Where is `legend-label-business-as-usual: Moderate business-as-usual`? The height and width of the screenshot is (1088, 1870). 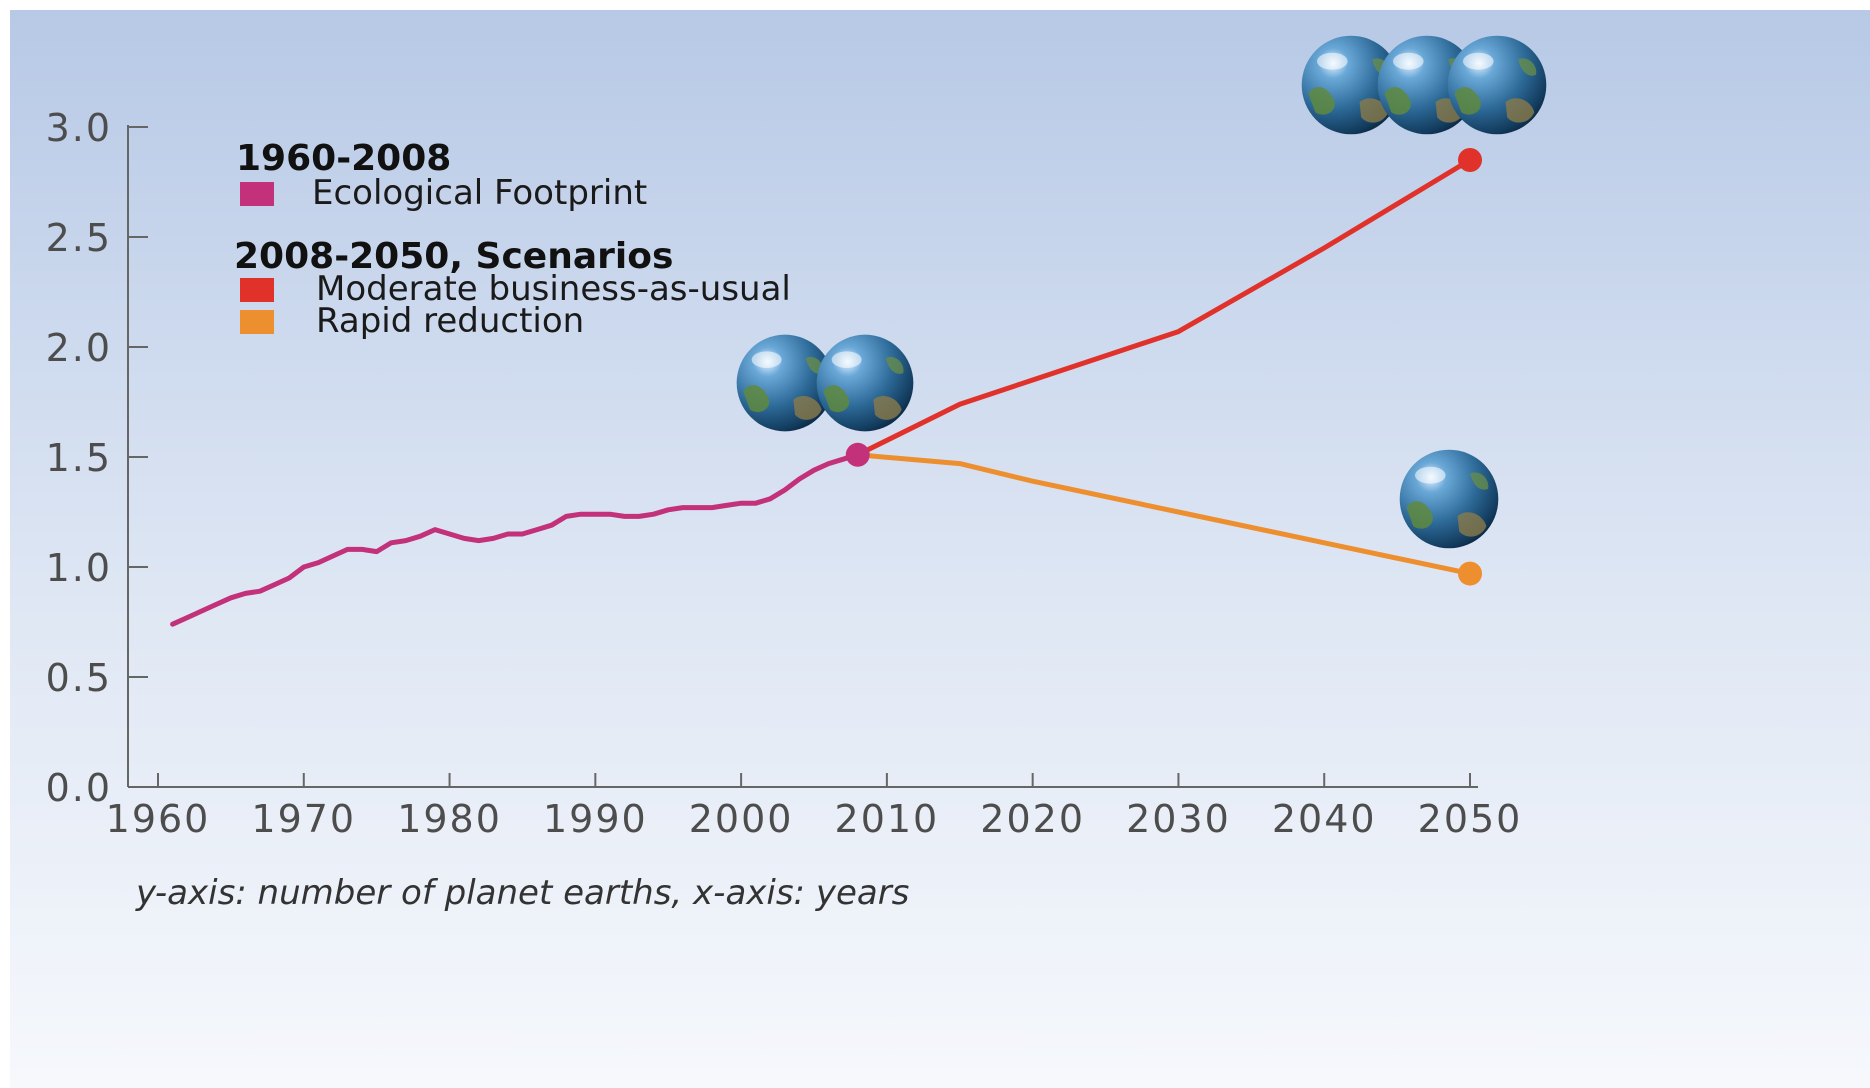 legend-label-business-as-usual: Moderate business-as-usual is located at coordinates (553, 289).